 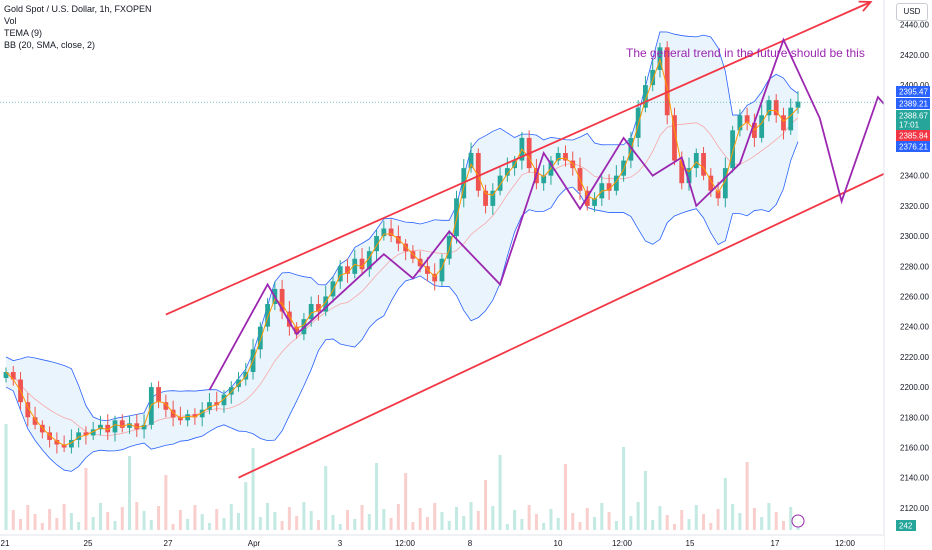 I want to click on legend-bb: BB (20, SMA, close, 2), so click(x=50, y=45).